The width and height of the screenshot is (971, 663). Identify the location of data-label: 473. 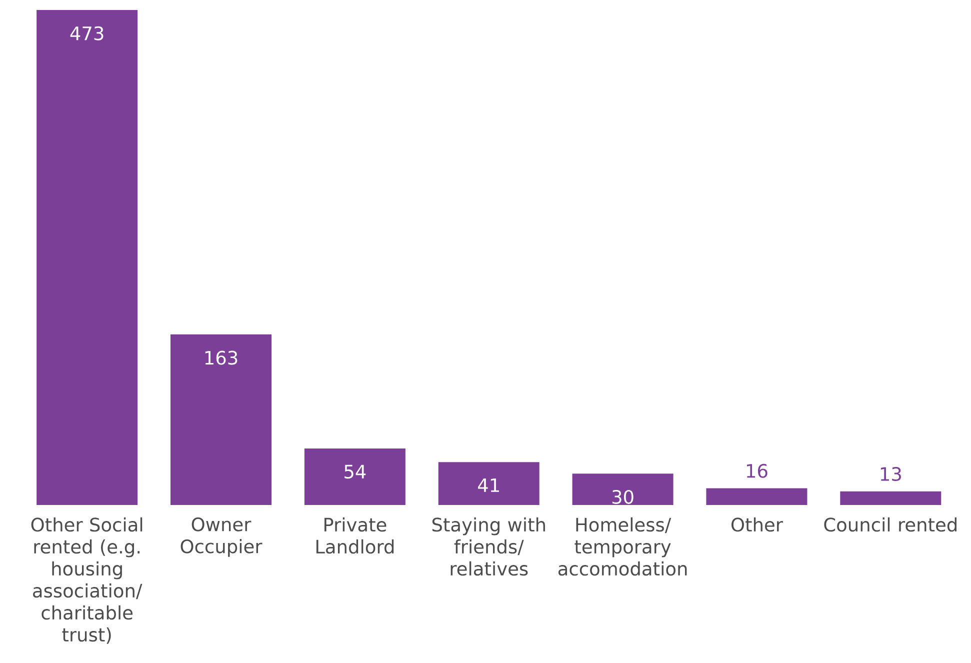
(87, 33).